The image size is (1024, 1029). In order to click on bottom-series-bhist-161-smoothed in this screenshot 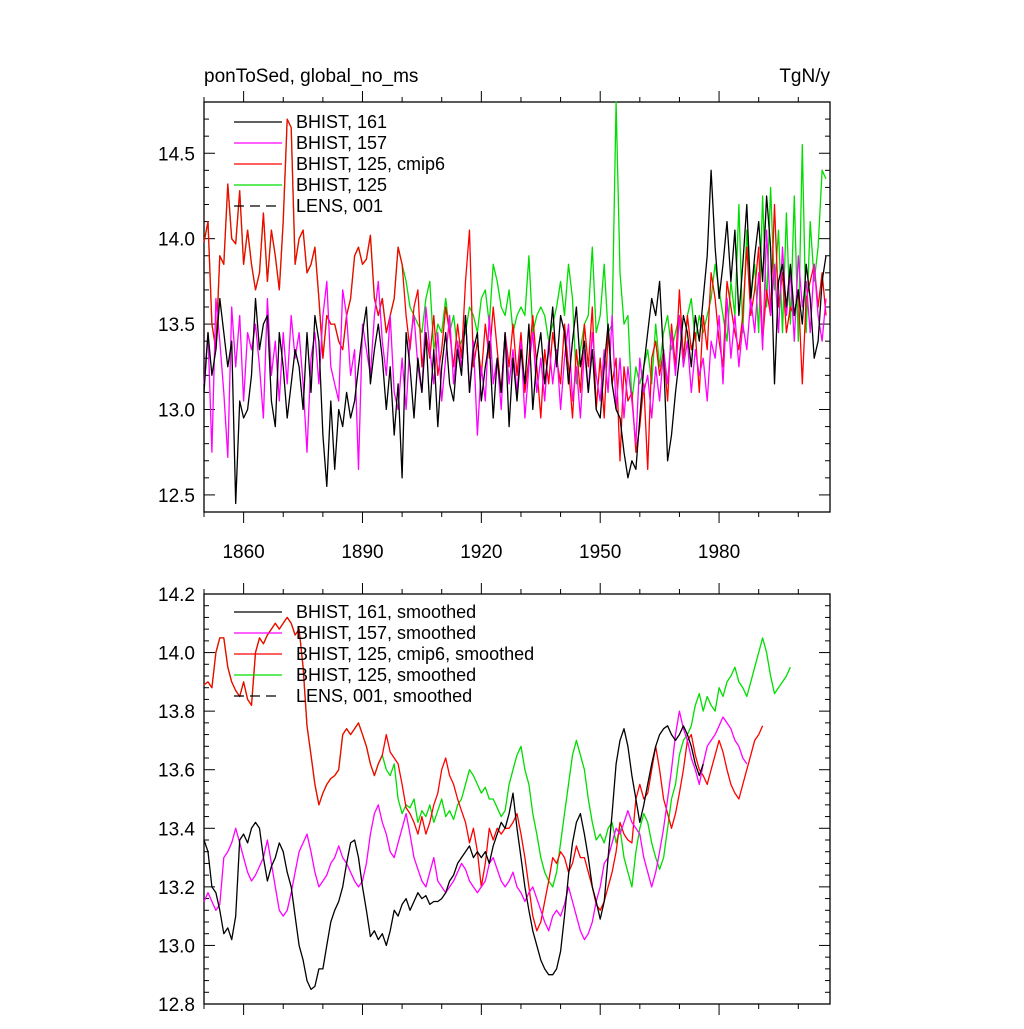, I will do `click(453, 858)`.